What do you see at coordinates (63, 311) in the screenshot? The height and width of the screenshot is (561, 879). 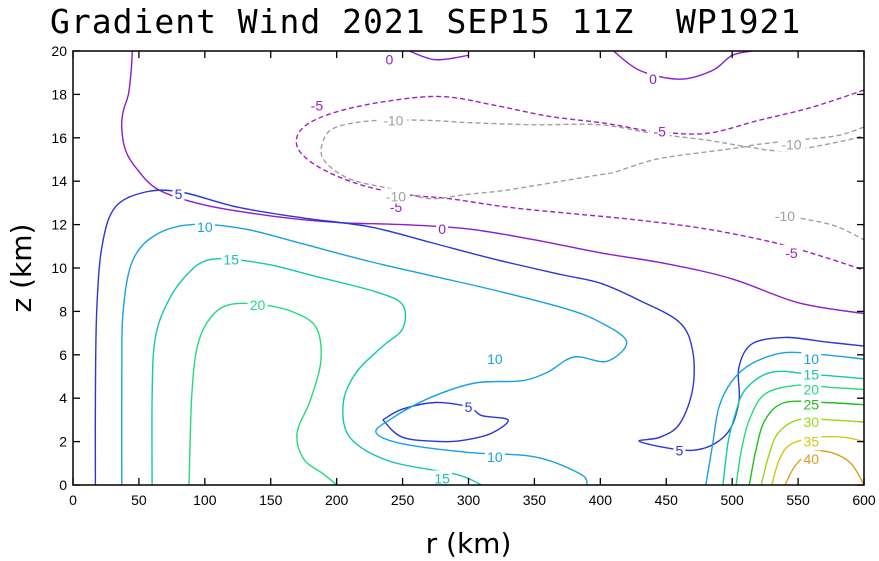 I see `y-tick-label: 8` at bounding box center [63, 311].